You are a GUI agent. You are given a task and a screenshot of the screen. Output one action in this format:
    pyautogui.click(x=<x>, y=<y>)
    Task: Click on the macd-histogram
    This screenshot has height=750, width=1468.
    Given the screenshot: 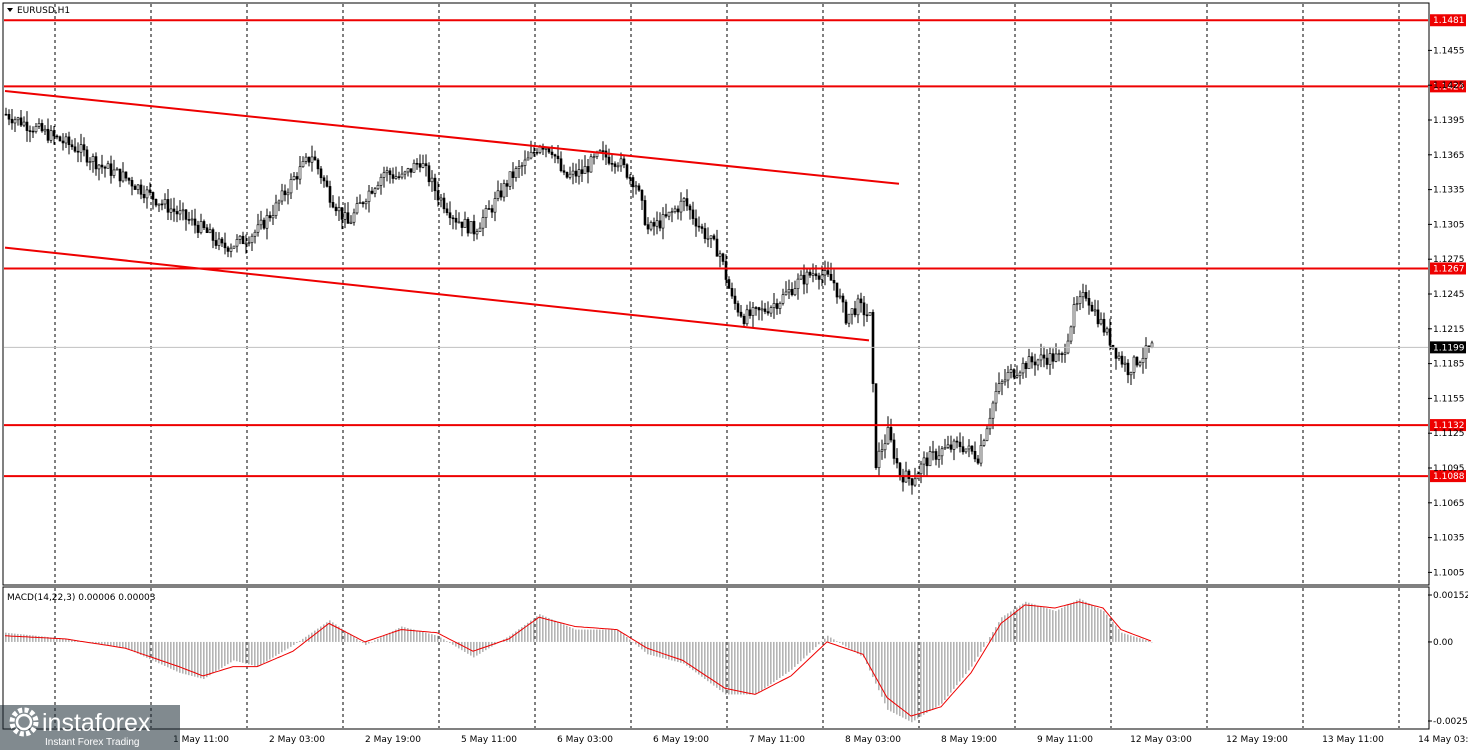 What is the action you would take?
    pyautogui.click(x=579, y=660)
    